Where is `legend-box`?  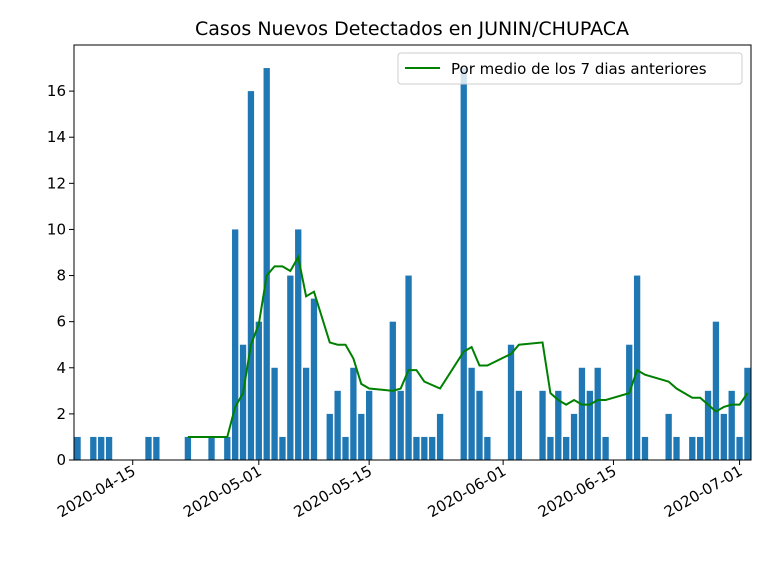 legend-box is located at coordinates (570, 68).